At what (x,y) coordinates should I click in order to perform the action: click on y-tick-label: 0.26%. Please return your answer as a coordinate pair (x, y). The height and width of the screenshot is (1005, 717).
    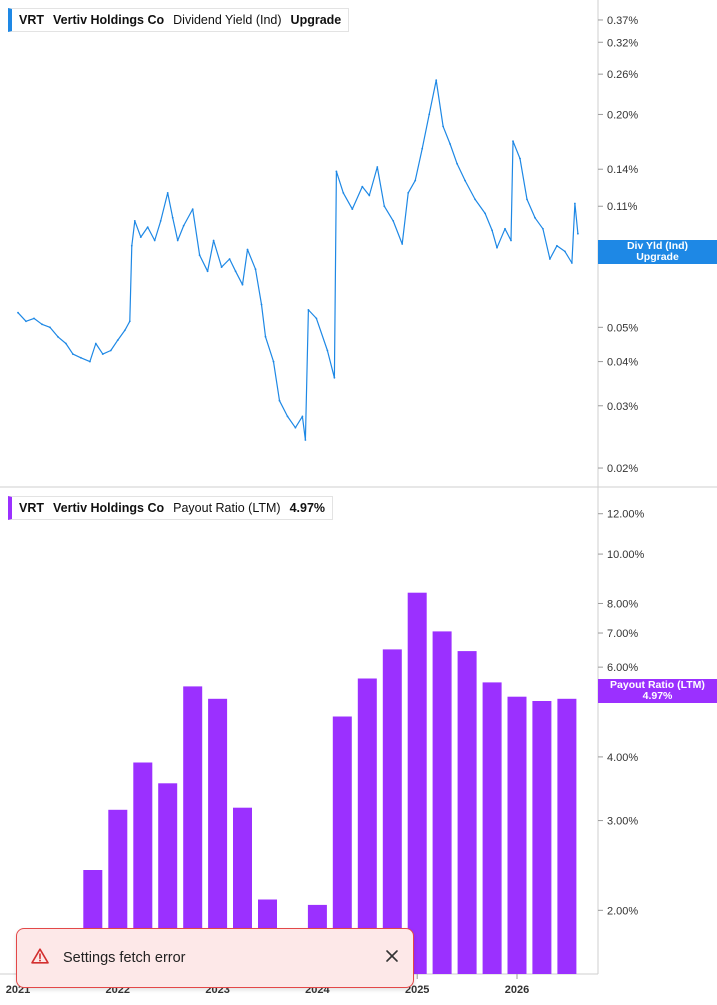
    Looking at the image, I should click on (622, 75).